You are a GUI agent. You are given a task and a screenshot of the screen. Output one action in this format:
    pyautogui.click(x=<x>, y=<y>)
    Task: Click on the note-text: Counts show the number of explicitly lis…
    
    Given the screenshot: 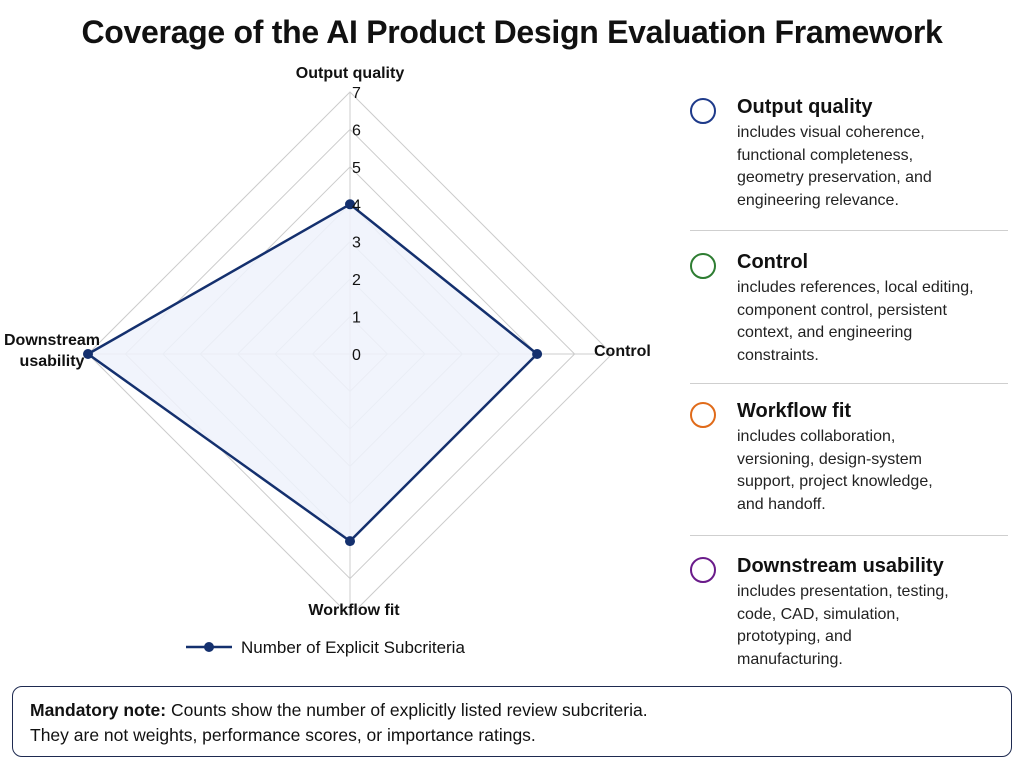 What is the action you would take?
    pyautogui.click(x=407, y=710)
    